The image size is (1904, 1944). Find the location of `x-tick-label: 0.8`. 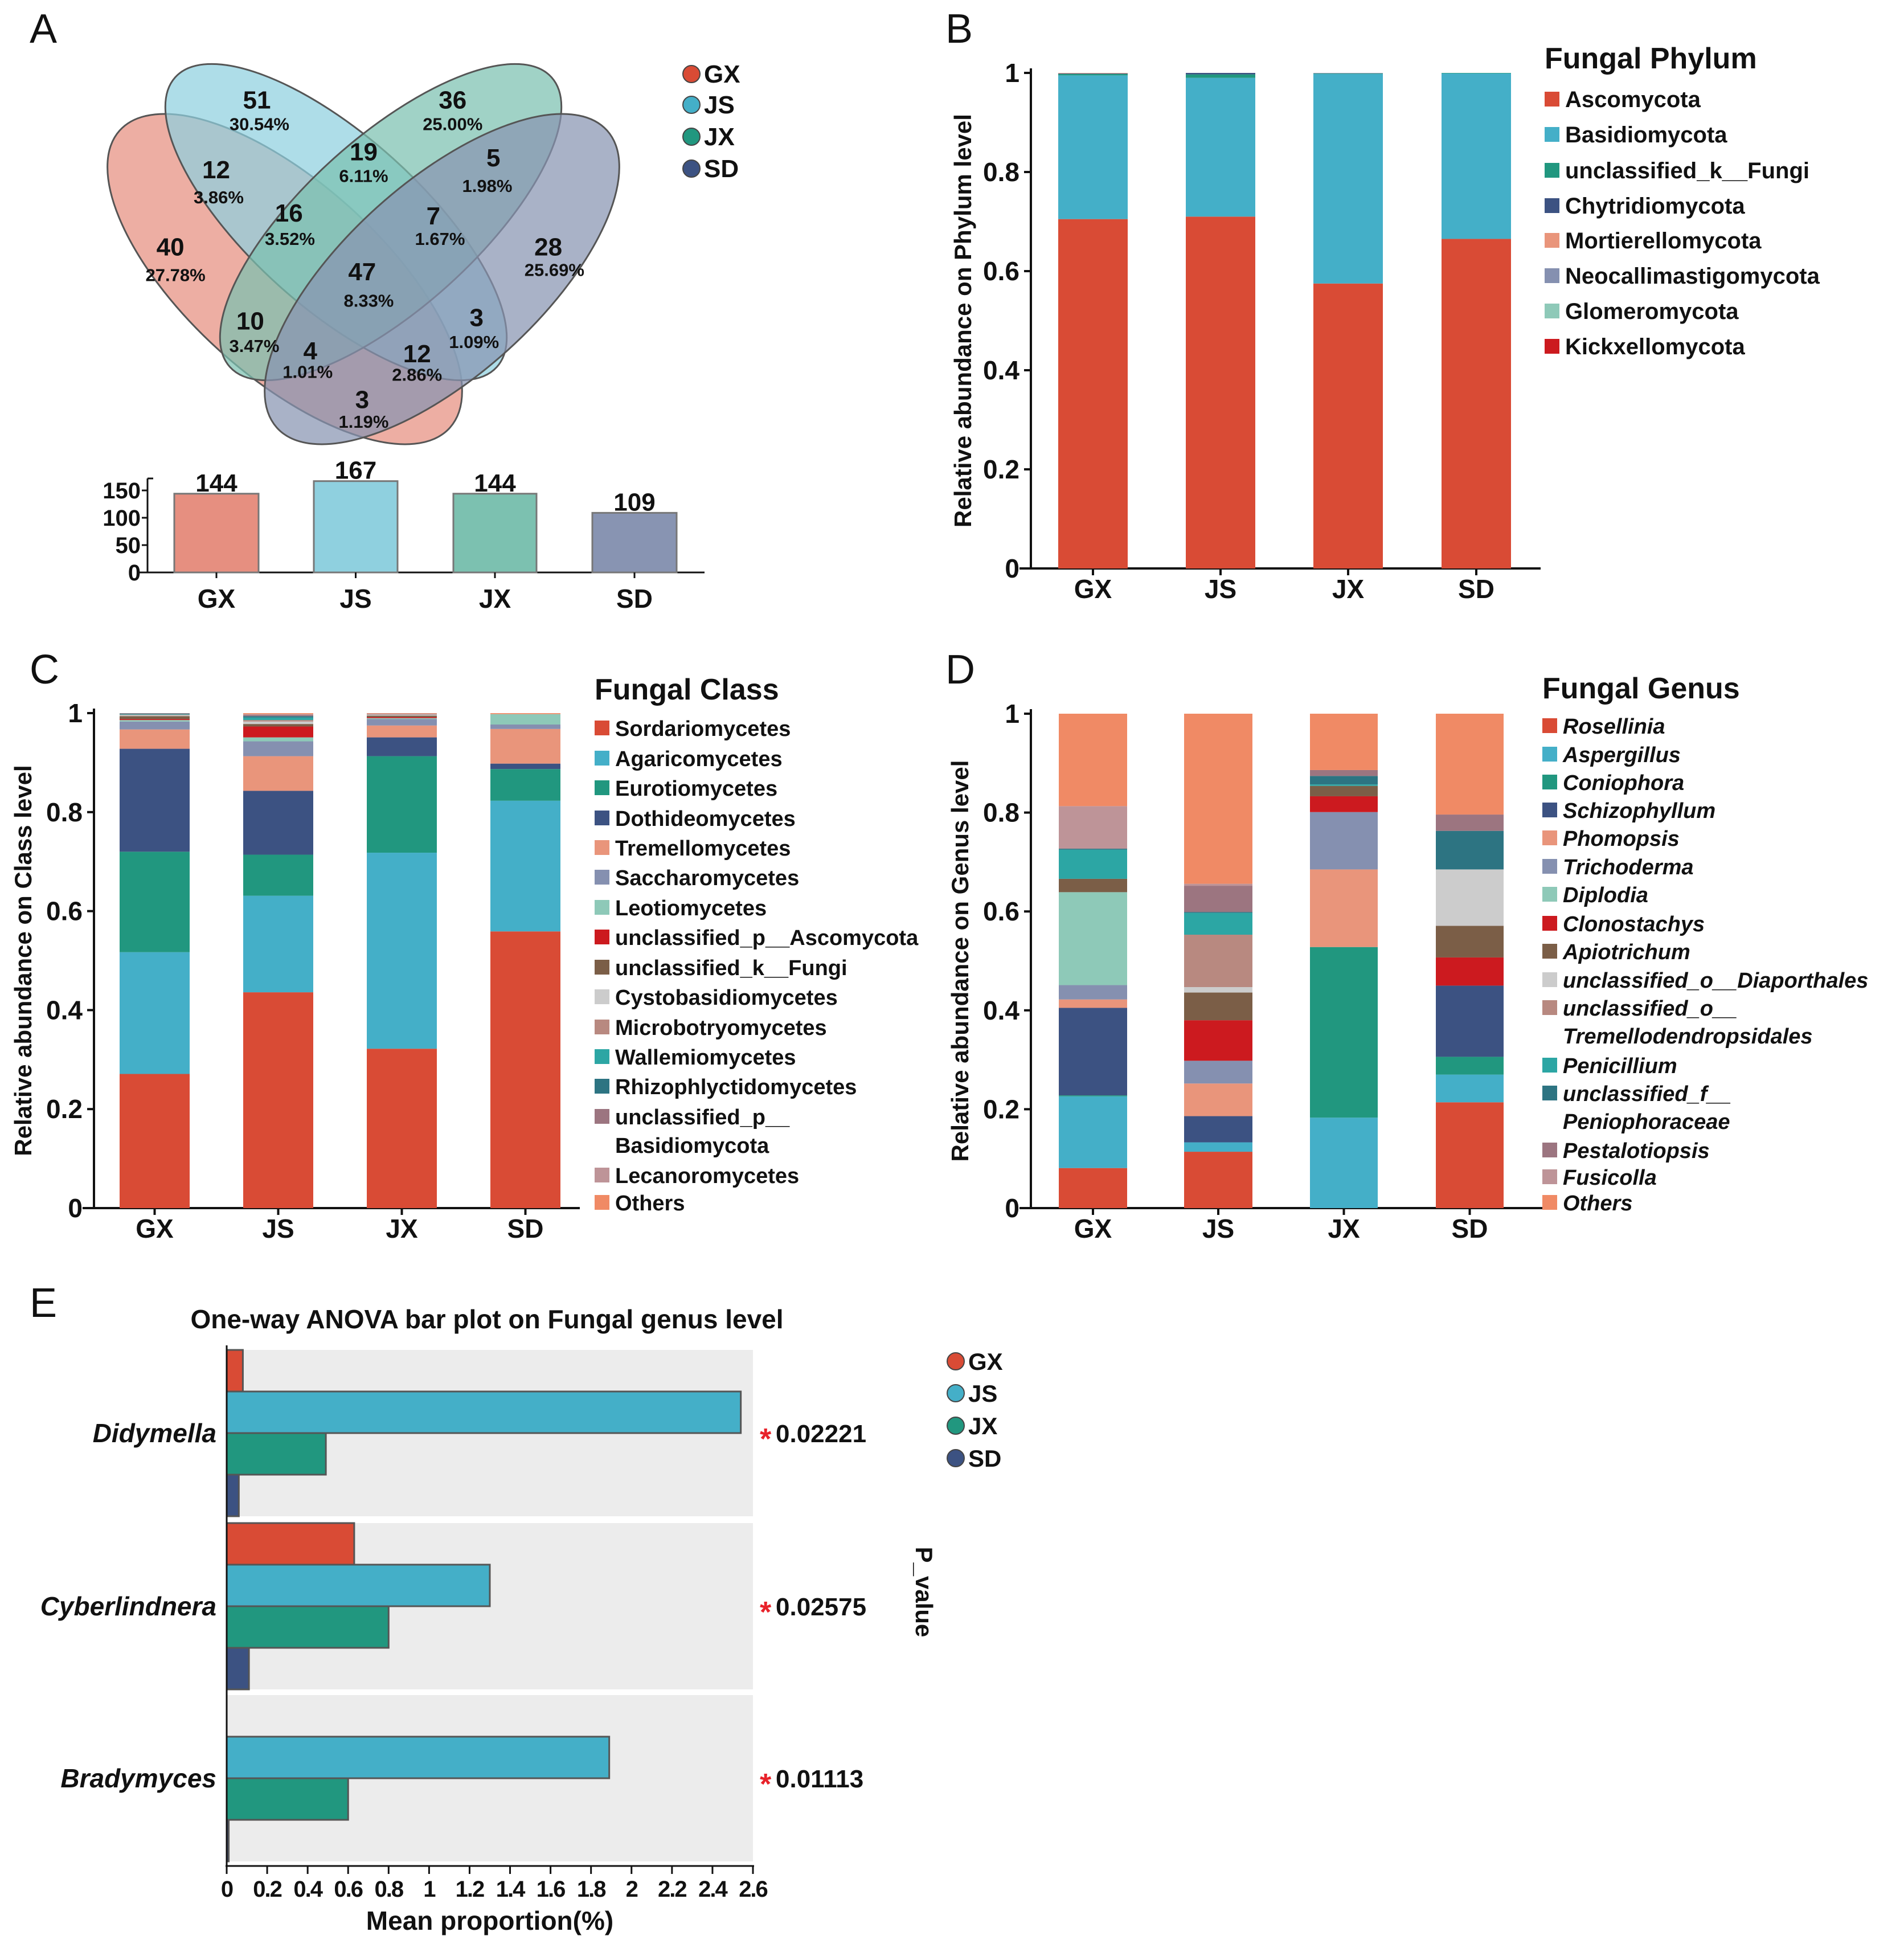

x-tick-label: 0.8 is located at coordinates (389, 1889).